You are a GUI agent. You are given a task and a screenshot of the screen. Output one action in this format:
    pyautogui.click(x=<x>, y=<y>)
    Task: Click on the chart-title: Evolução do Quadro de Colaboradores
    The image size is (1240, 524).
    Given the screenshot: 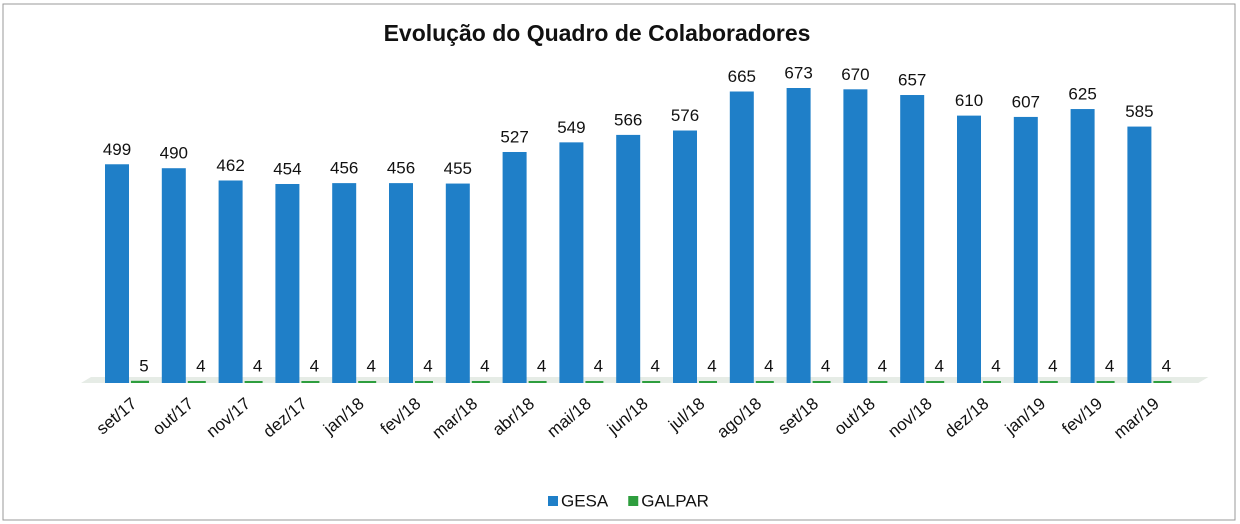 What is the action you would take?
    pyautogui.click(x=597, y=33)
    